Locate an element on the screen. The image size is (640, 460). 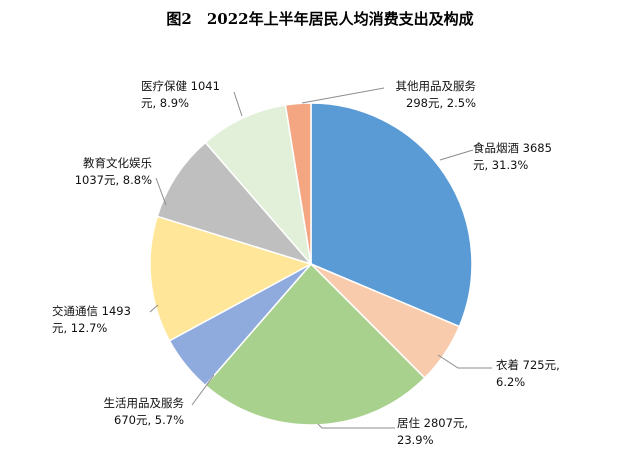
slice-education is located at coordinates (235, 203).